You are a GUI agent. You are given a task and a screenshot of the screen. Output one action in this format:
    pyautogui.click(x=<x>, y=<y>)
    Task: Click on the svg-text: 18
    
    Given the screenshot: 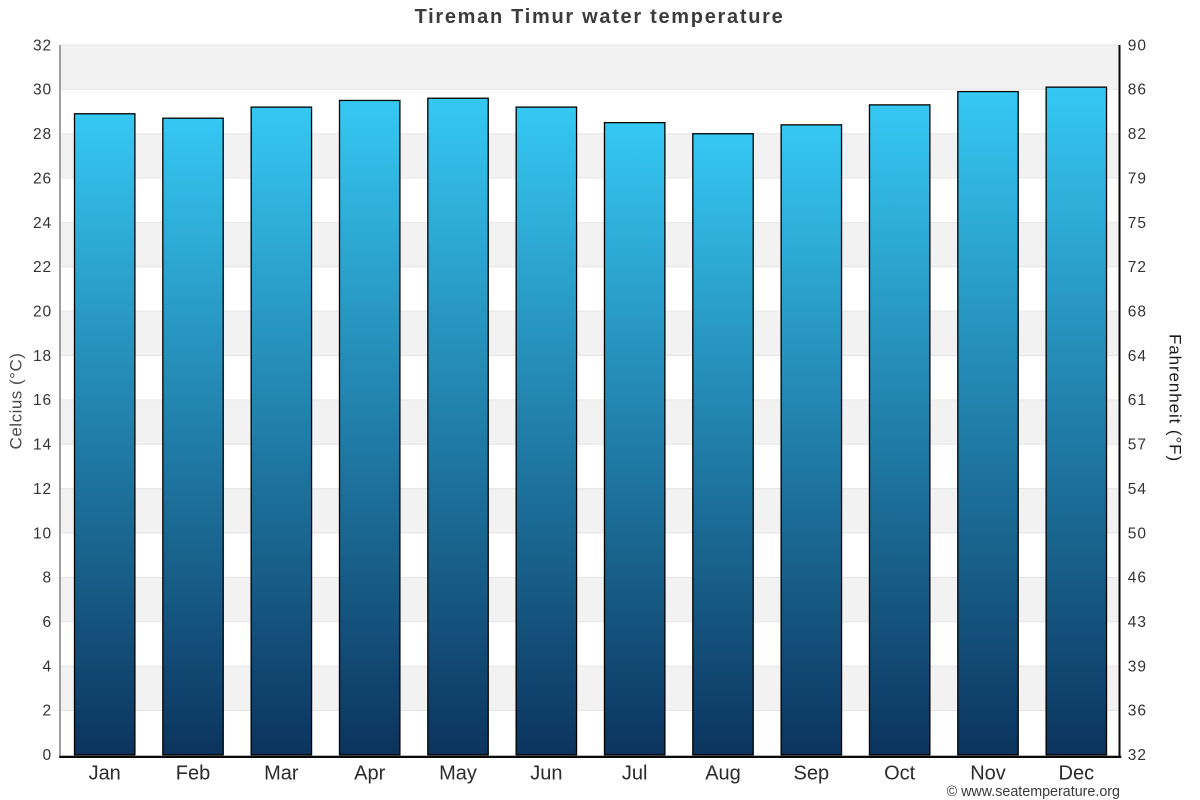 What is the action you would take?
    pyautogui.click(x=42, y=356)
    